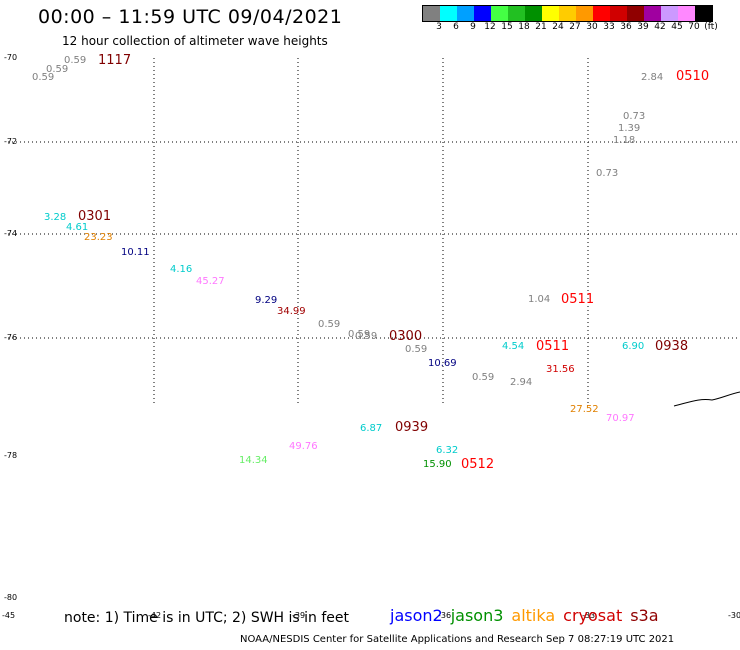  I want to click on color-scale-label: 6, so click(456, 27).